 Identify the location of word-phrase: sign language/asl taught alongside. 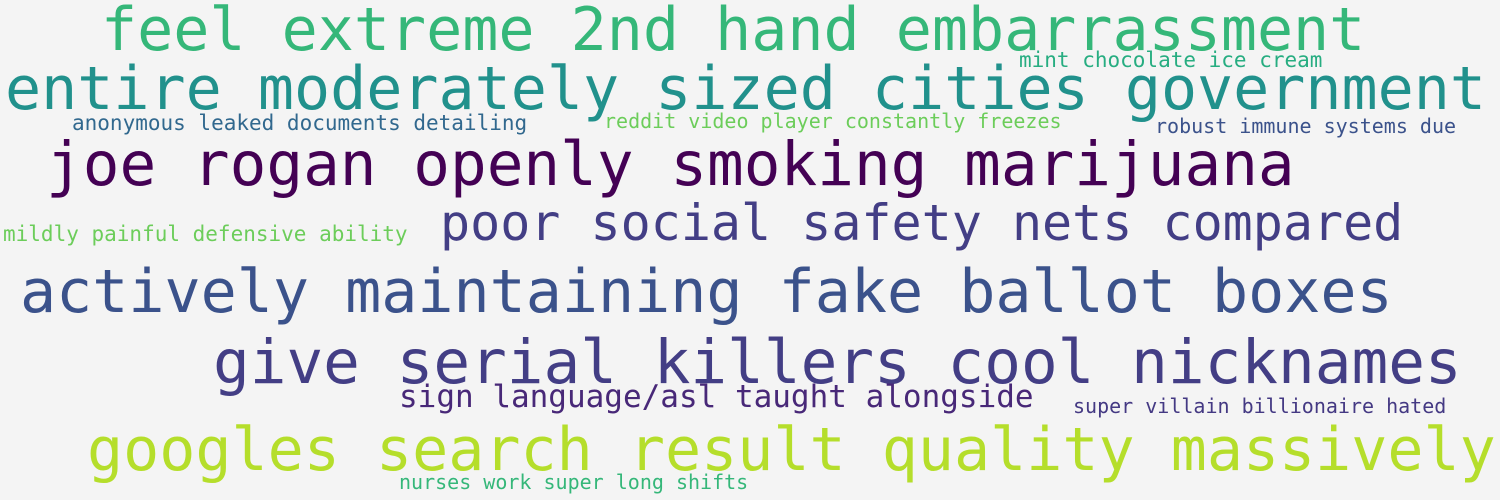
(716, 397).